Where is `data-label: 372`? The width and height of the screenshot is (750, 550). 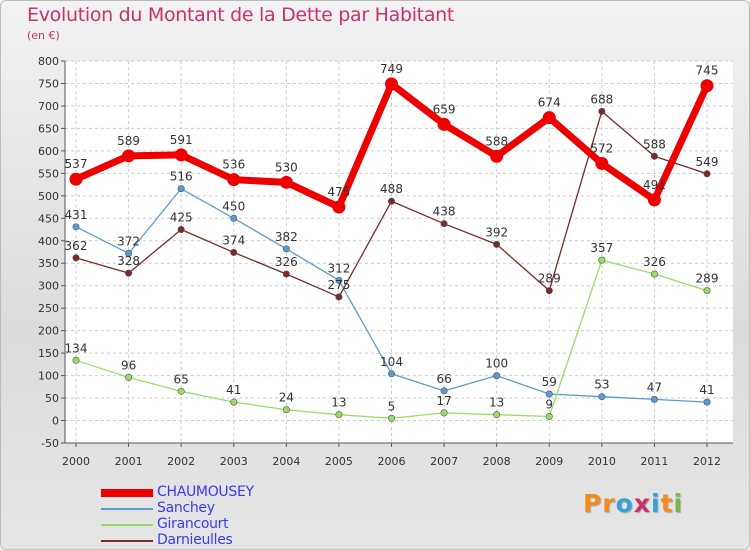 data-label: 372 is located at coordinates (128, 241).